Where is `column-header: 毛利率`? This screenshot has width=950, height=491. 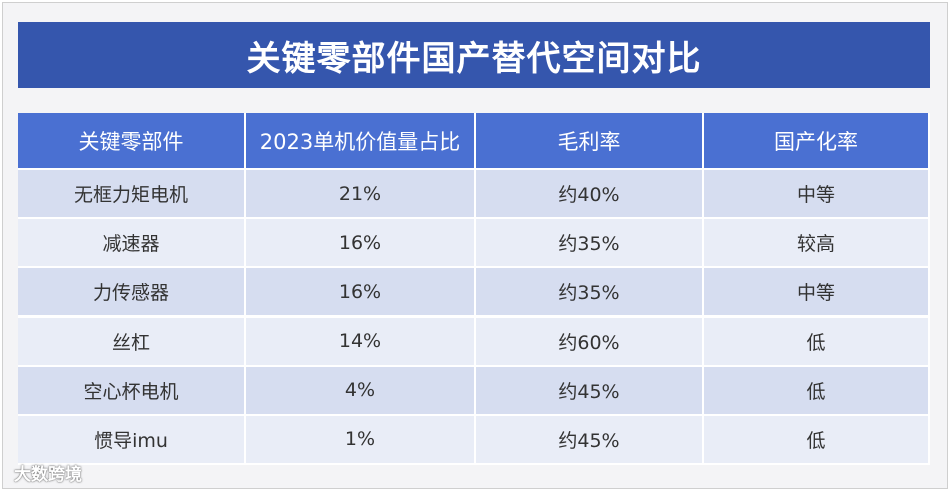
column-header: 毛利率 is located at coordinates (590, 141).